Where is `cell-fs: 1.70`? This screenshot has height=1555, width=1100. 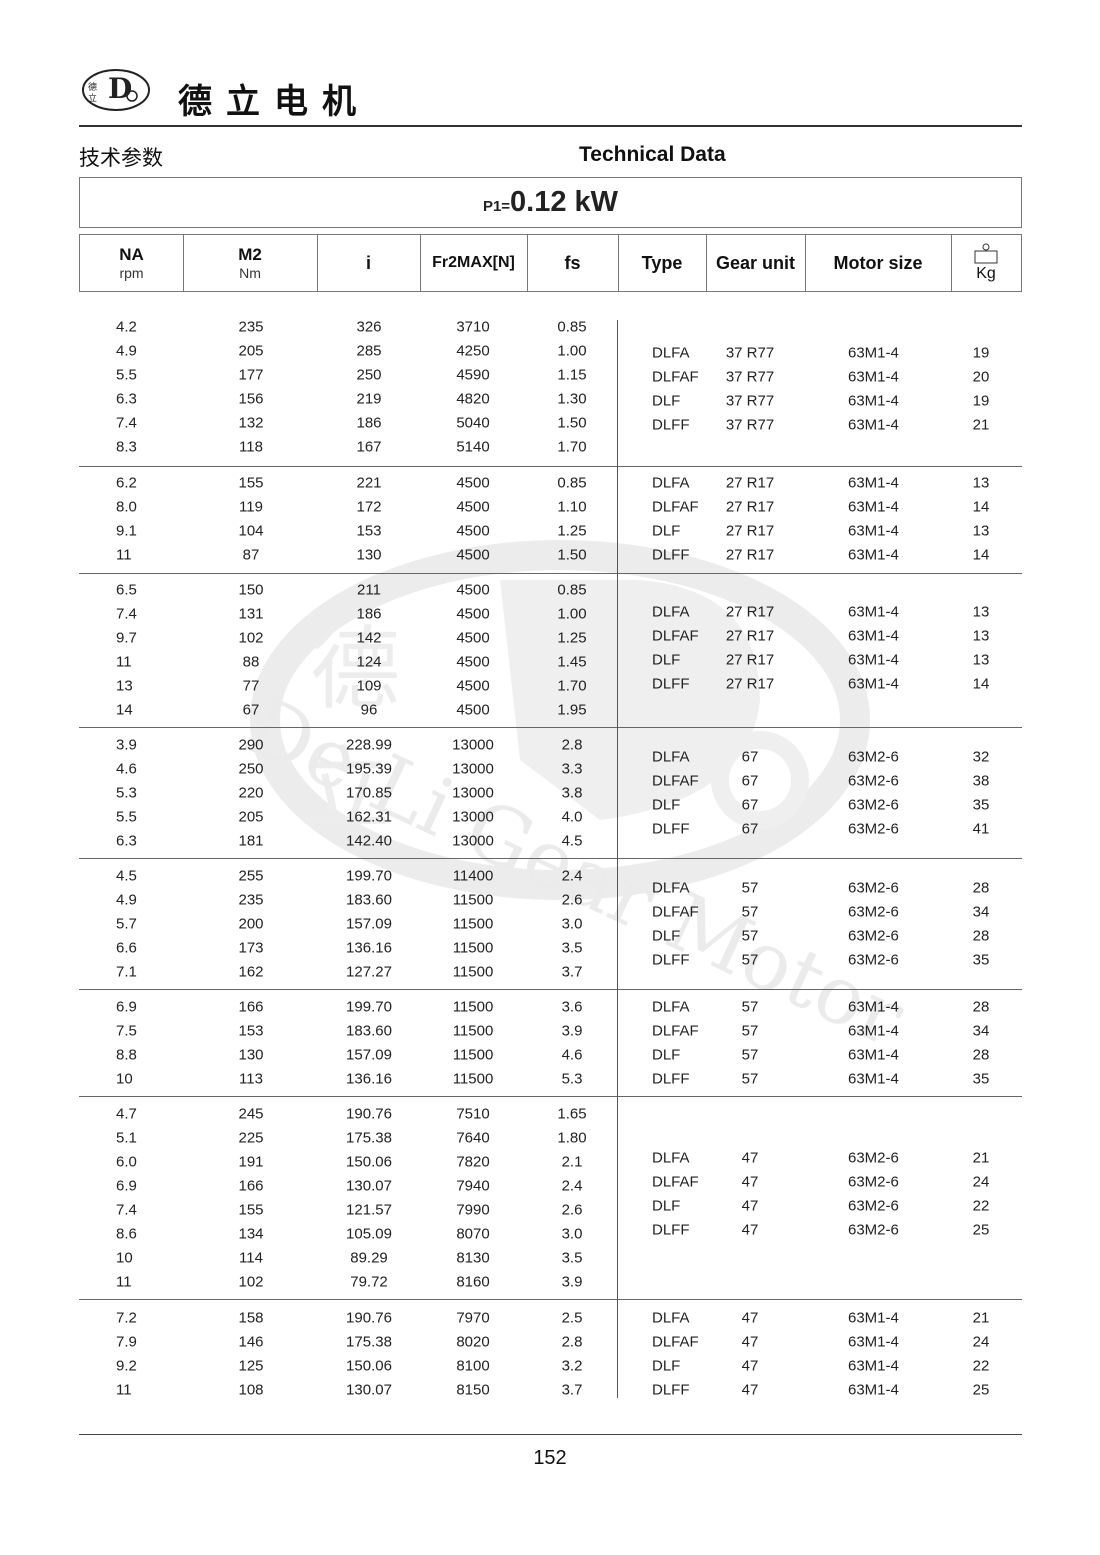
cell-fs: 1.70 is located at coordinates (572, 447).